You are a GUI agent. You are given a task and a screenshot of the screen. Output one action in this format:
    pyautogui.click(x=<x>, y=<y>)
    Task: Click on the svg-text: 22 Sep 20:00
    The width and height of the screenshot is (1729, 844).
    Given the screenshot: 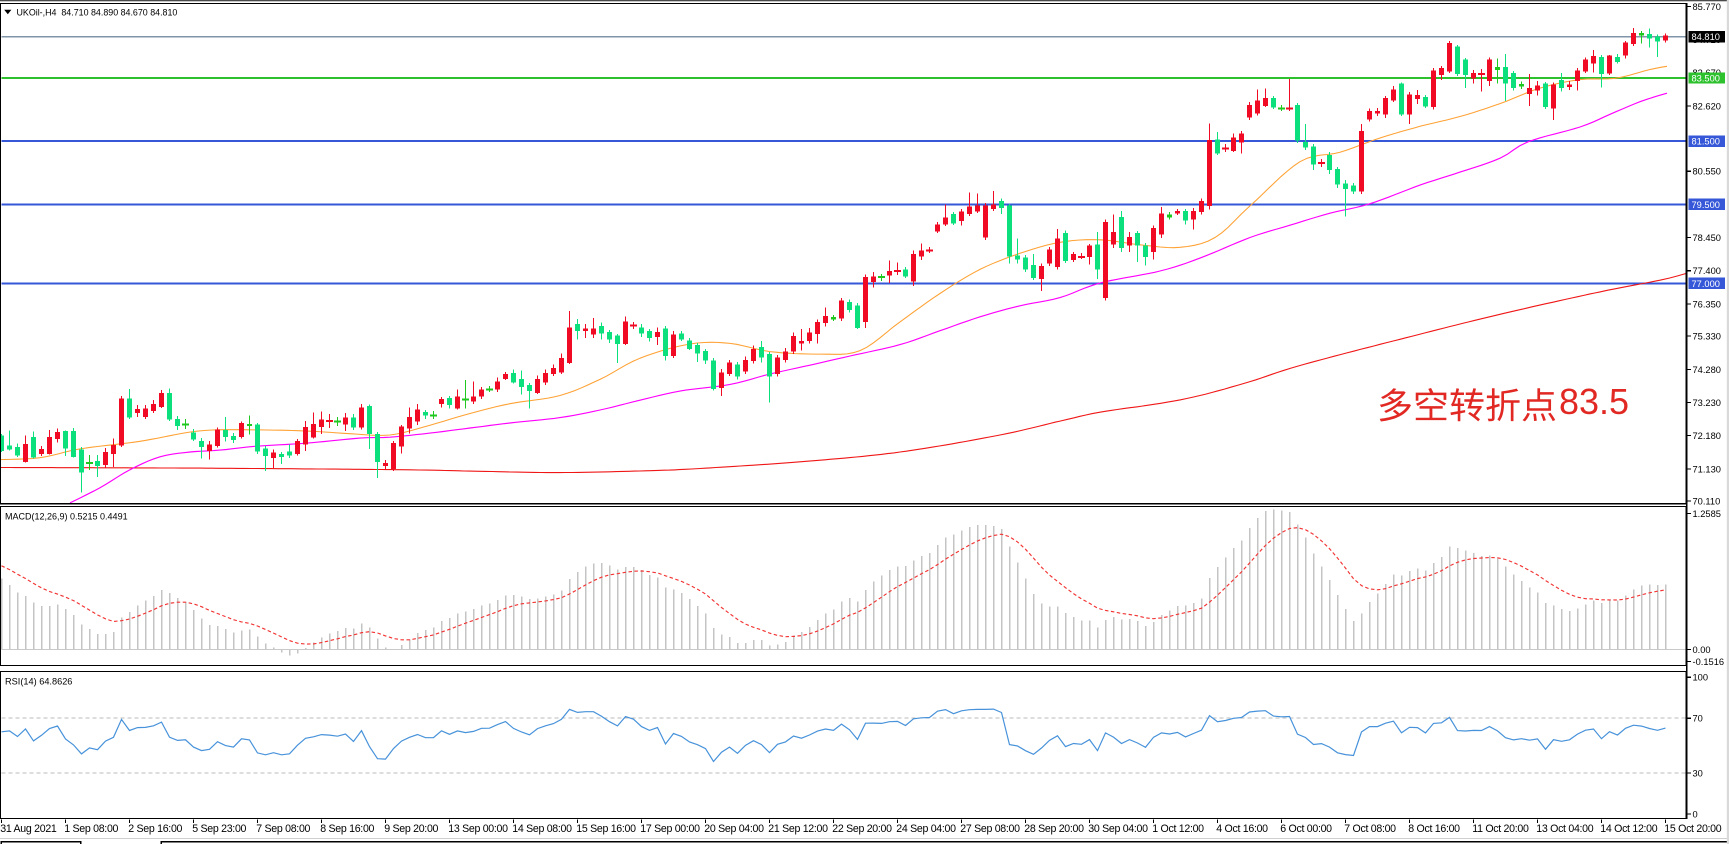 What is the action you would take?
    pyautogui.click(x=862, y=829)
    